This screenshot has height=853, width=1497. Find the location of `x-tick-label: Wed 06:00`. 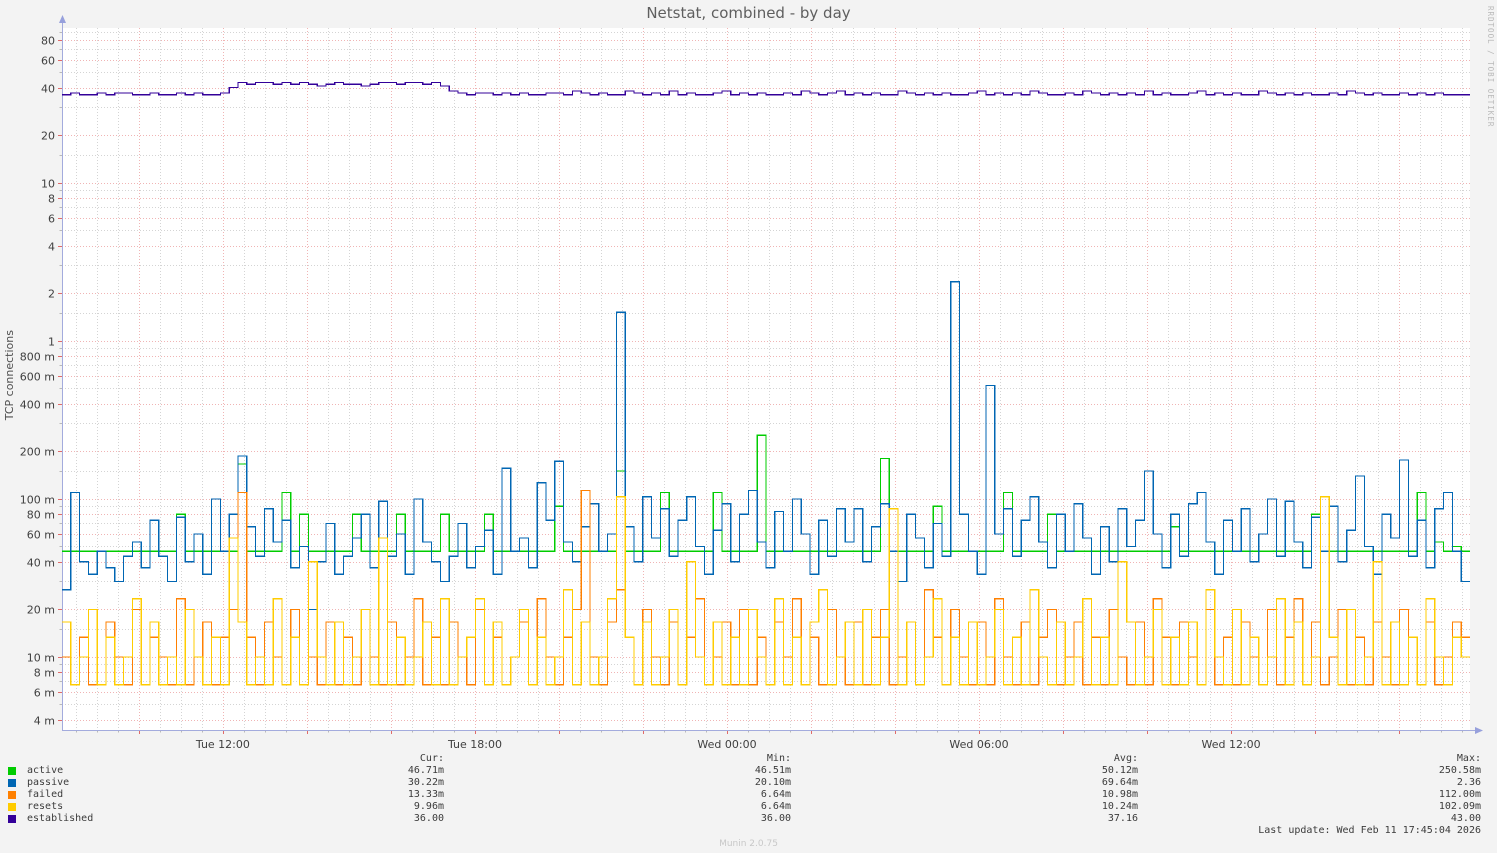

x-tick-label: Wed 06:00 is located at coordinates (978, 744).